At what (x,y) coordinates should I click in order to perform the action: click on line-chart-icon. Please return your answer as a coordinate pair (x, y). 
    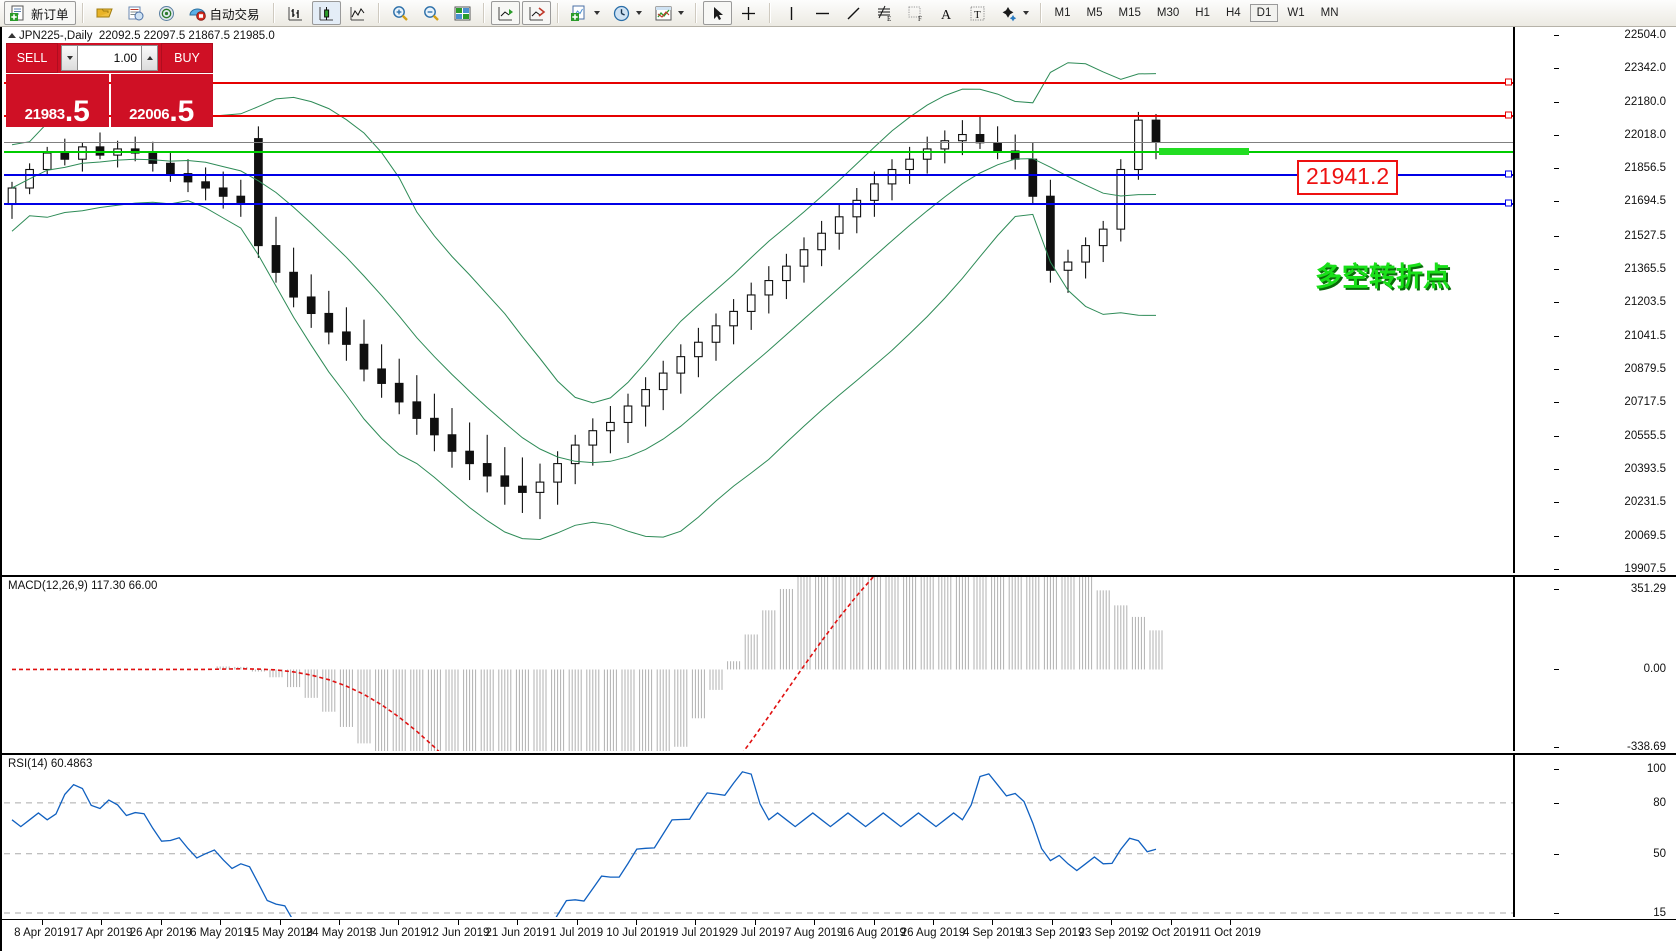
    Looking at the image, I should click on (357, 13).